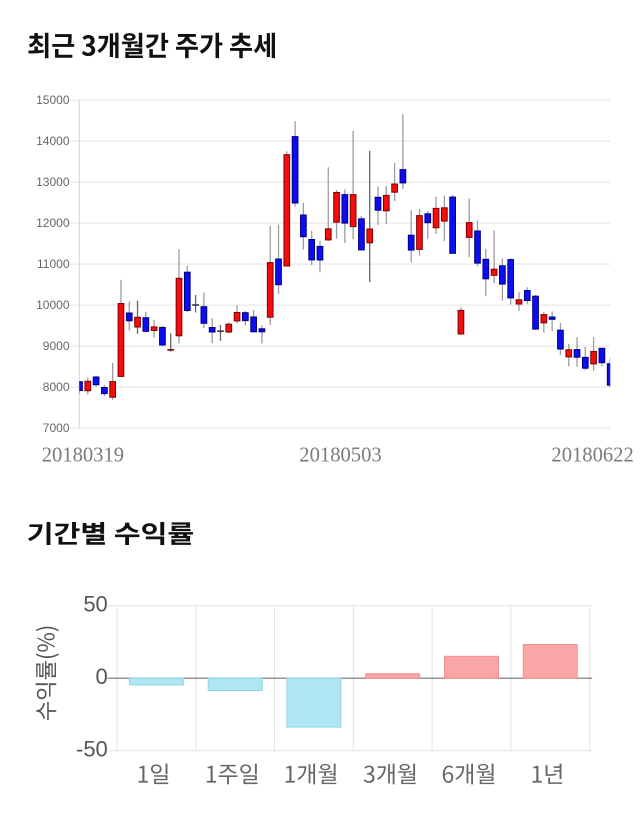 Image resolution: width=640 pixels, height=815 pixels. I want to click on svg-text: 20180503, so click(340, 455).